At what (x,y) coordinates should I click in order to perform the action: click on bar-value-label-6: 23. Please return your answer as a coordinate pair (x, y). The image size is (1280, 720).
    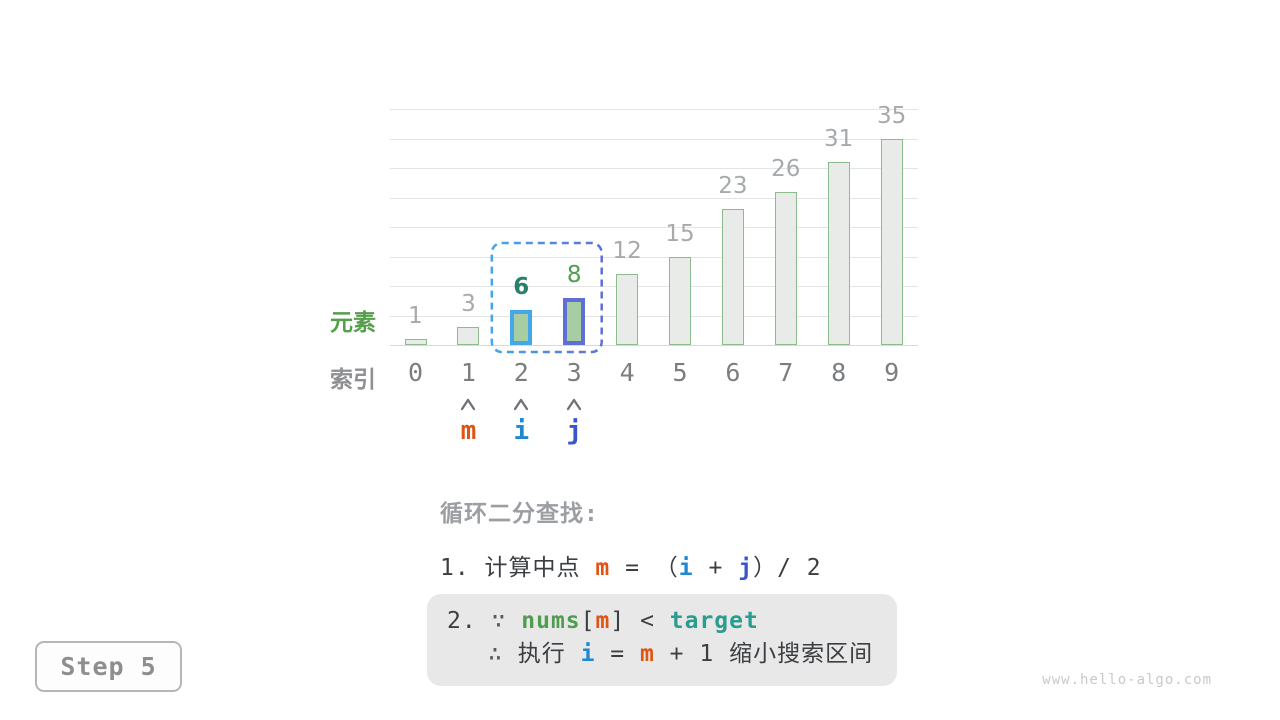
    Looking at the image, I should click on (733, 186).